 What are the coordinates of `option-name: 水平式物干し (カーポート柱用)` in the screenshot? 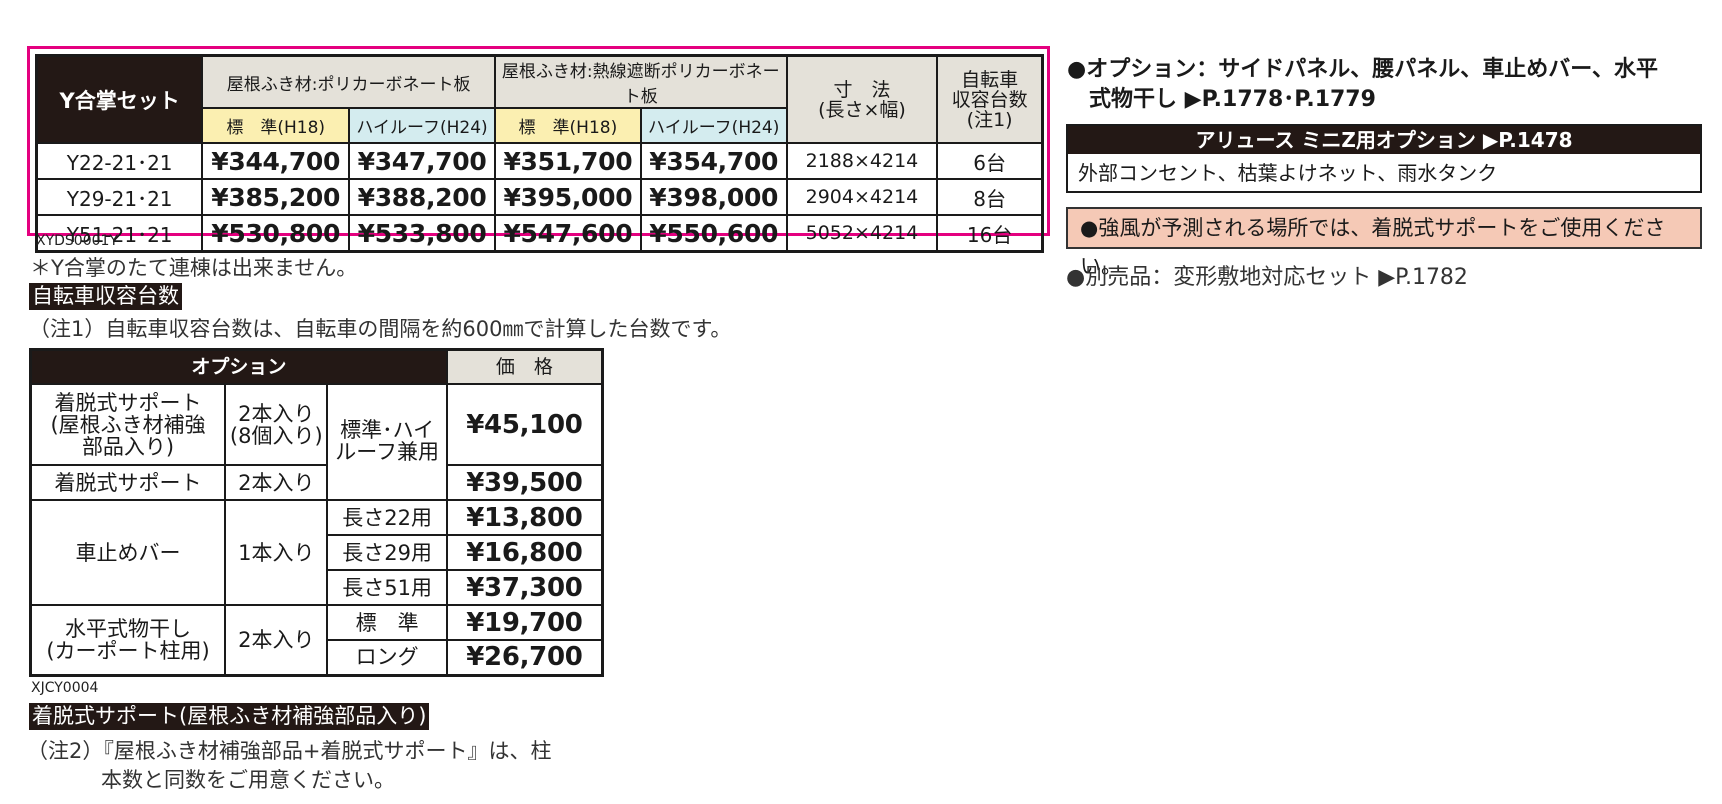 It's located at (128, 640).